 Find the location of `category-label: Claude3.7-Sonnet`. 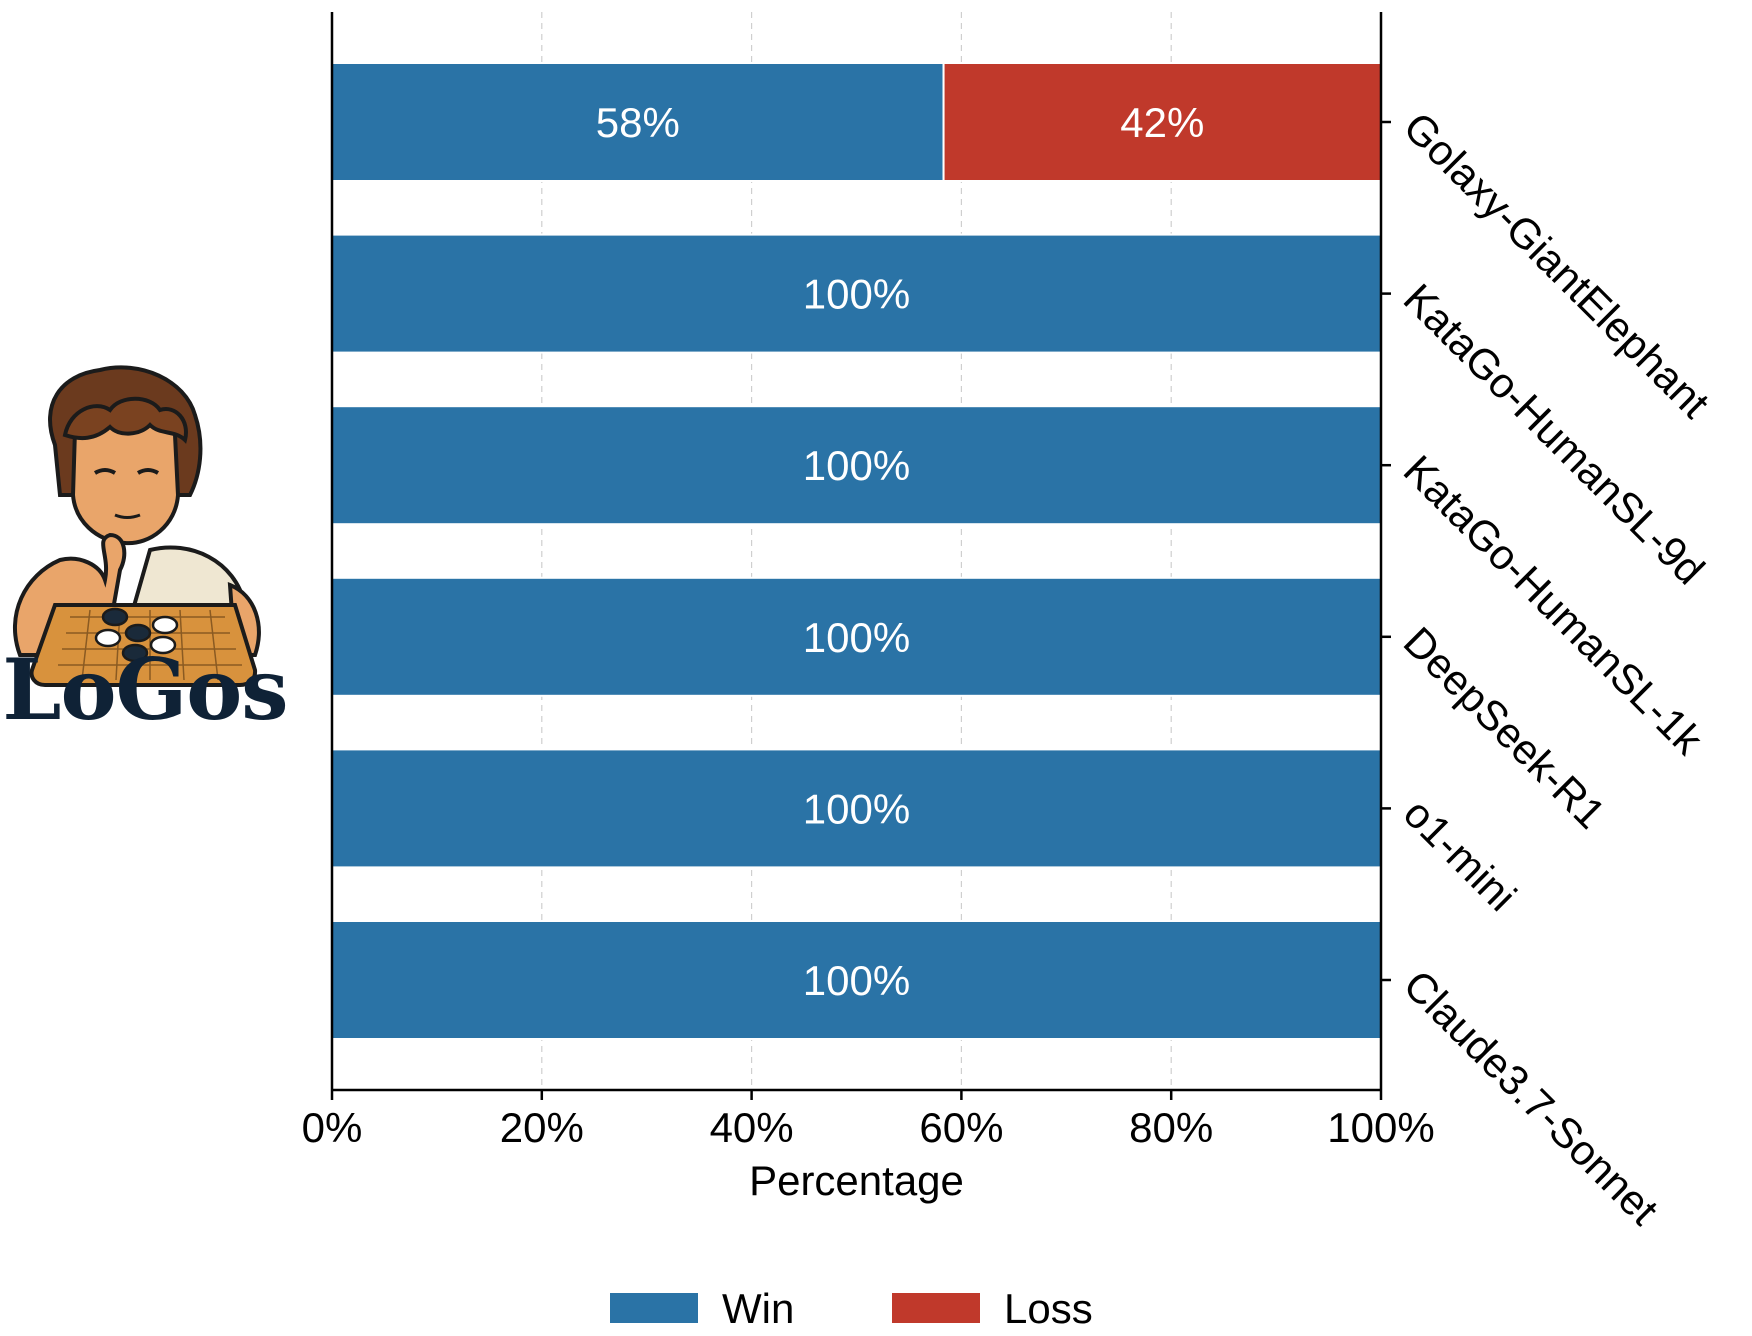

category-label: Claude3.7-Sonnet is located at coordinates (1531, 1097).